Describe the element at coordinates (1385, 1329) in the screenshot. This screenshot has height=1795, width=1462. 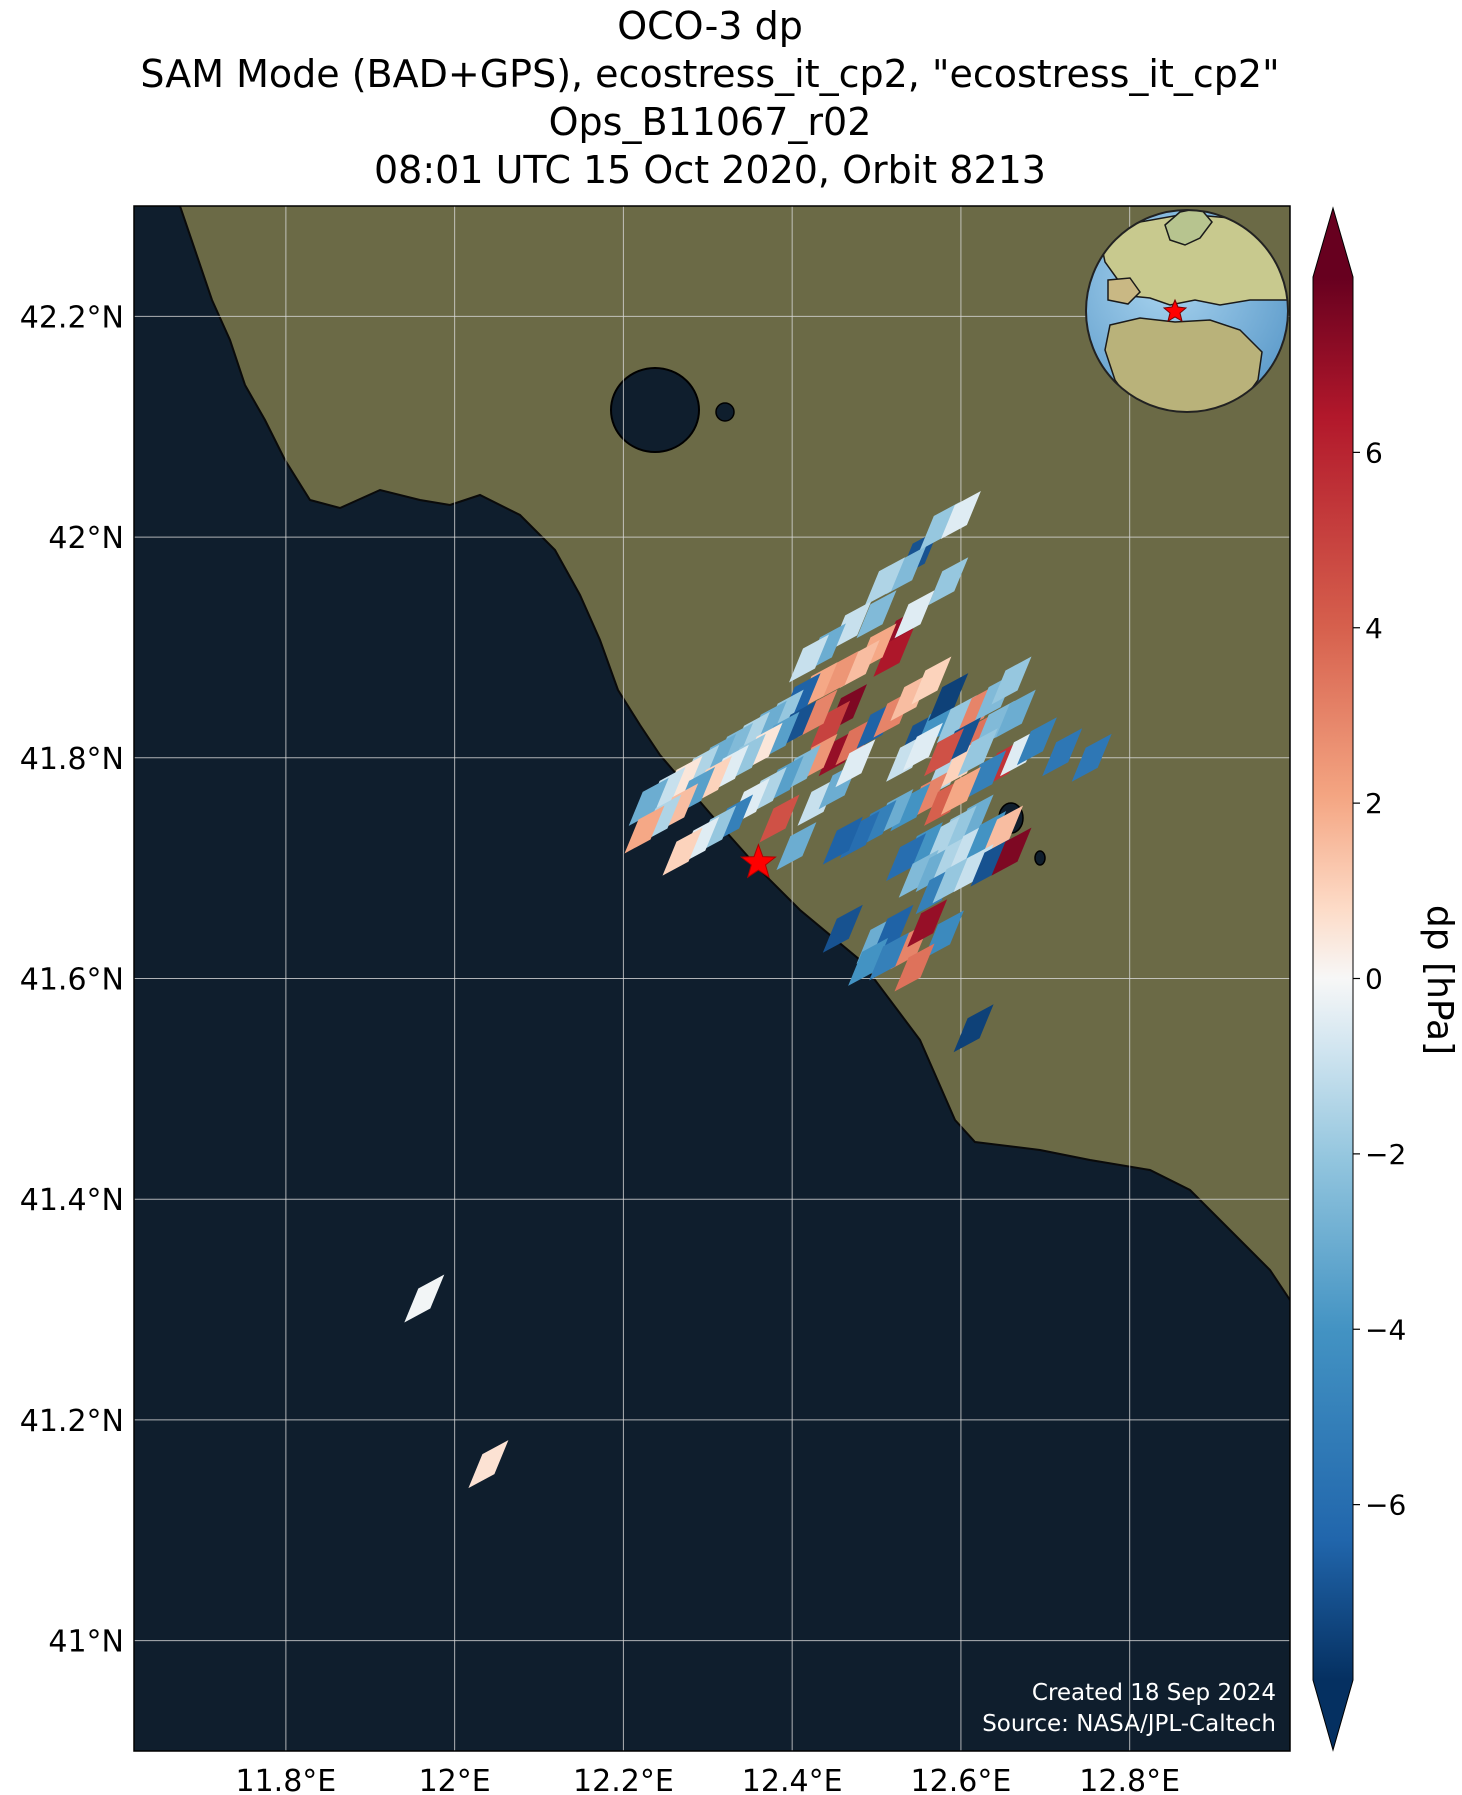
I see `colorbar-tick-label: −4` at that location.